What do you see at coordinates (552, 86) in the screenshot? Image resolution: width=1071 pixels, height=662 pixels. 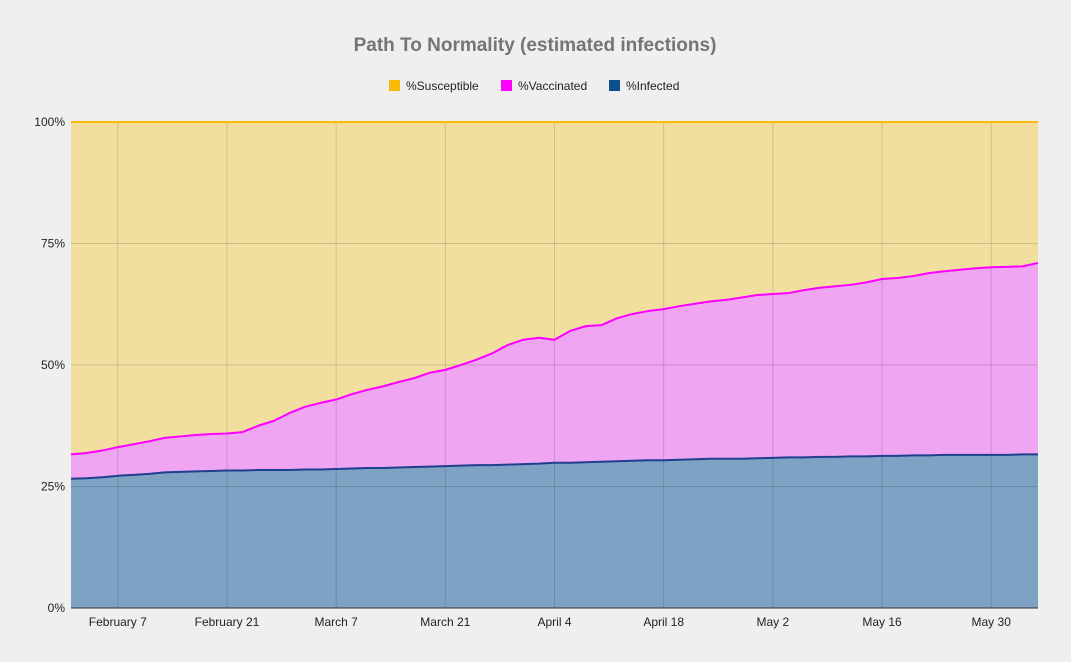 I see `legend-label: %Vaccinated` at bounding box center [552, 86].